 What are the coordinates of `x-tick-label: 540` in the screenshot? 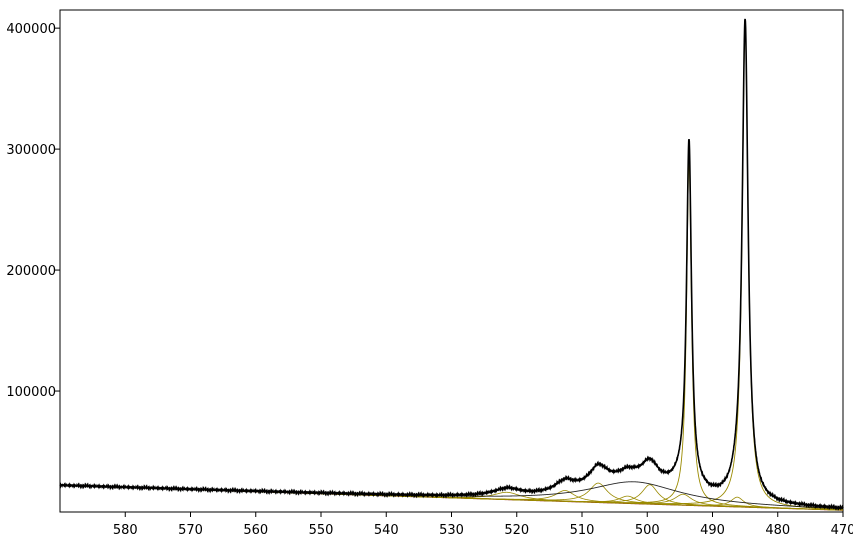 It's located at (386, 530).